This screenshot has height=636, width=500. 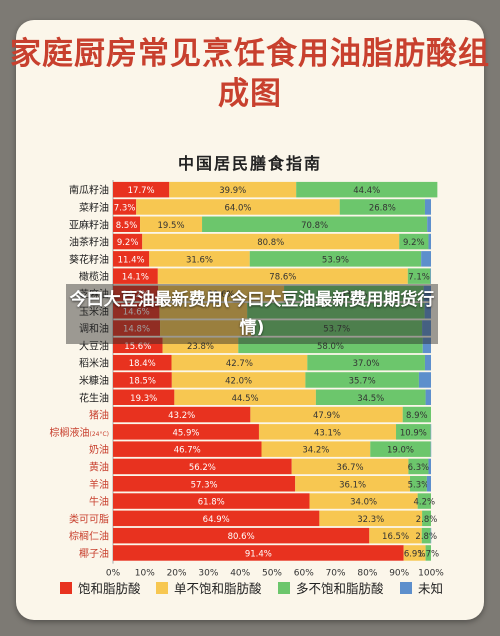 I want to click on data-label-poly: 26.8%, so click(x=382, y=208).